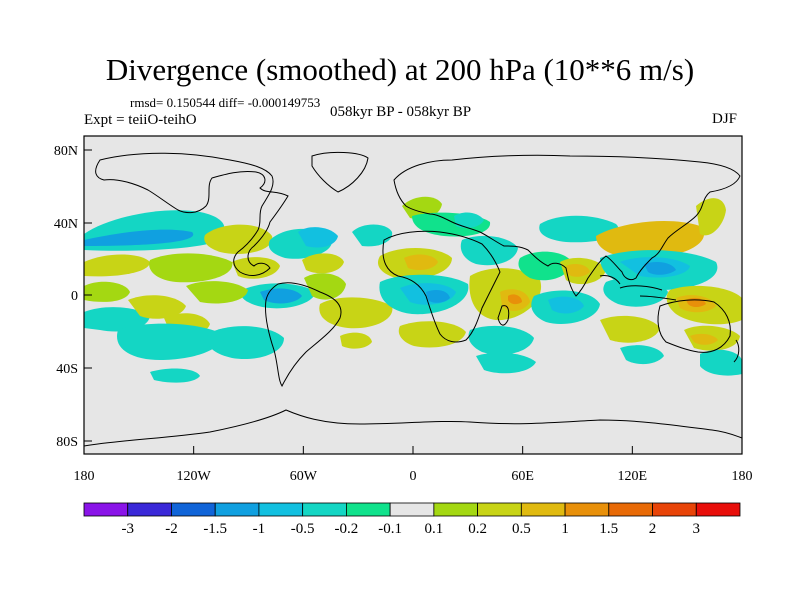 The width and height of the screenshot is (800, 600). What do you see at coordinates (565, 529) in the screenshot?
I see `colorbar-label: 1` at bounding box center [565, 529].